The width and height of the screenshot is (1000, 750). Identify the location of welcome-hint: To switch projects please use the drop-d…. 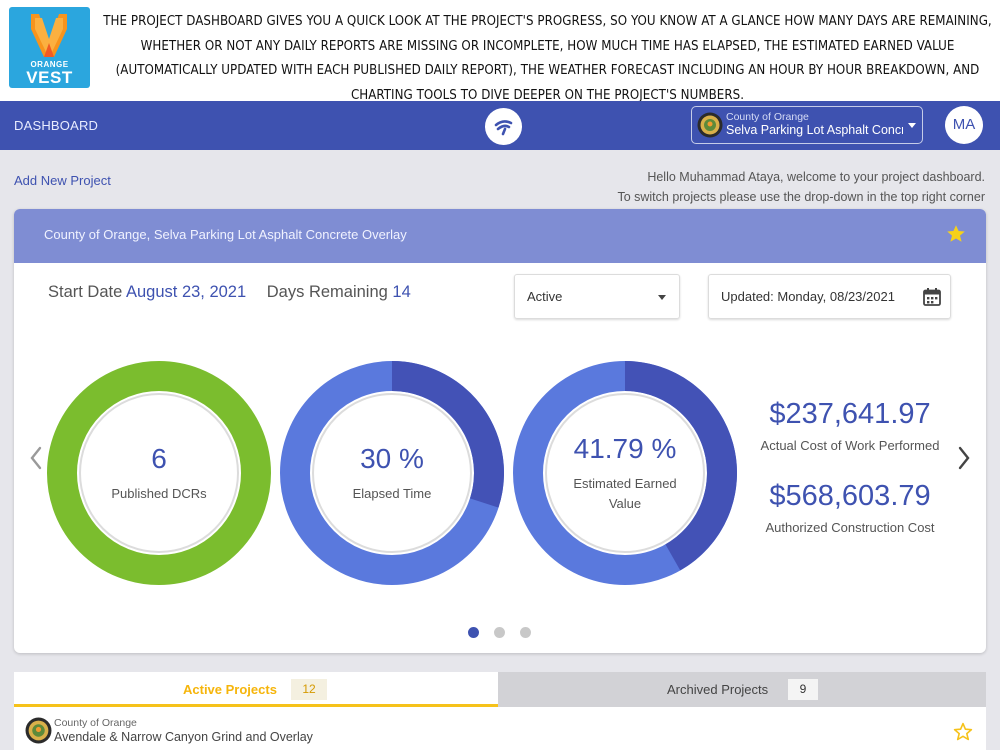
(801, 196).